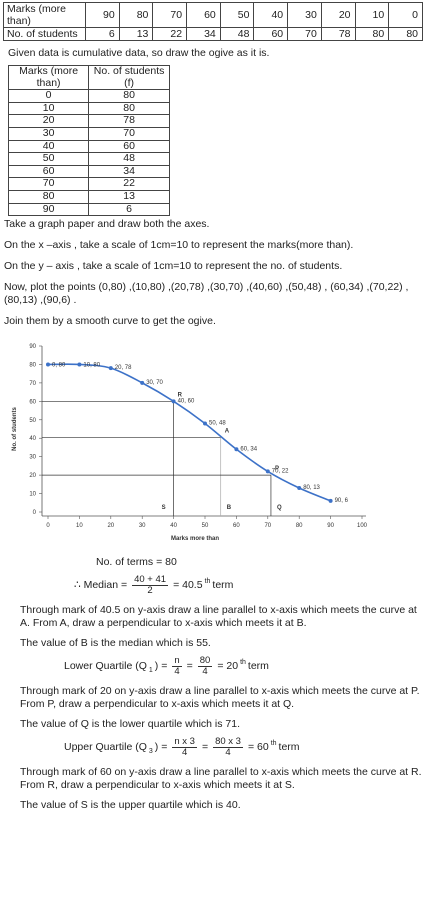  I want to click on x-tick-label: 80, so click(299, 526).